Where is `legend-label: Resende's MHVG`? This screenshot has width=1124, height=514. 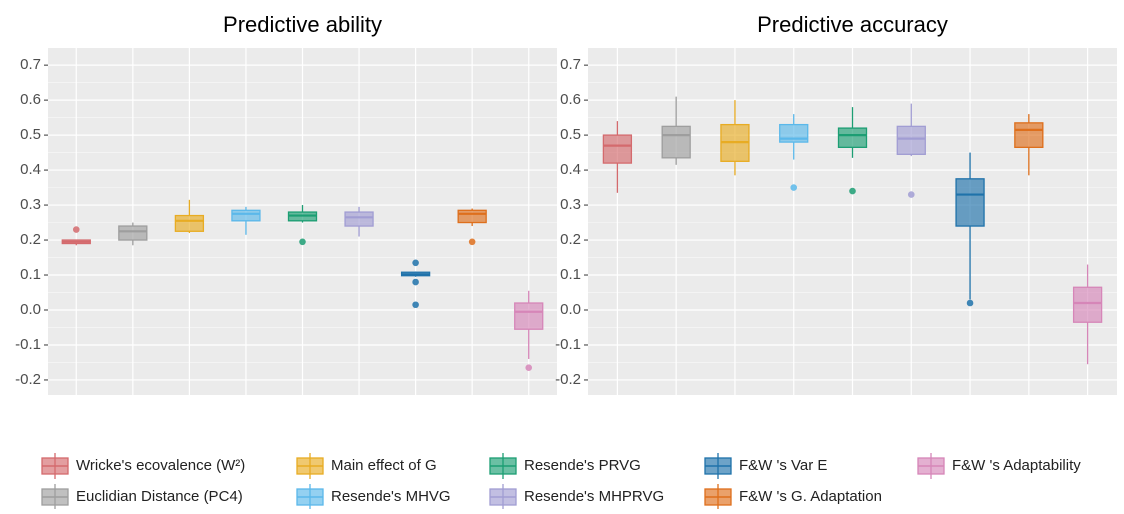
legend-label: Resende's MHVG is located at coordinates (391, 496).